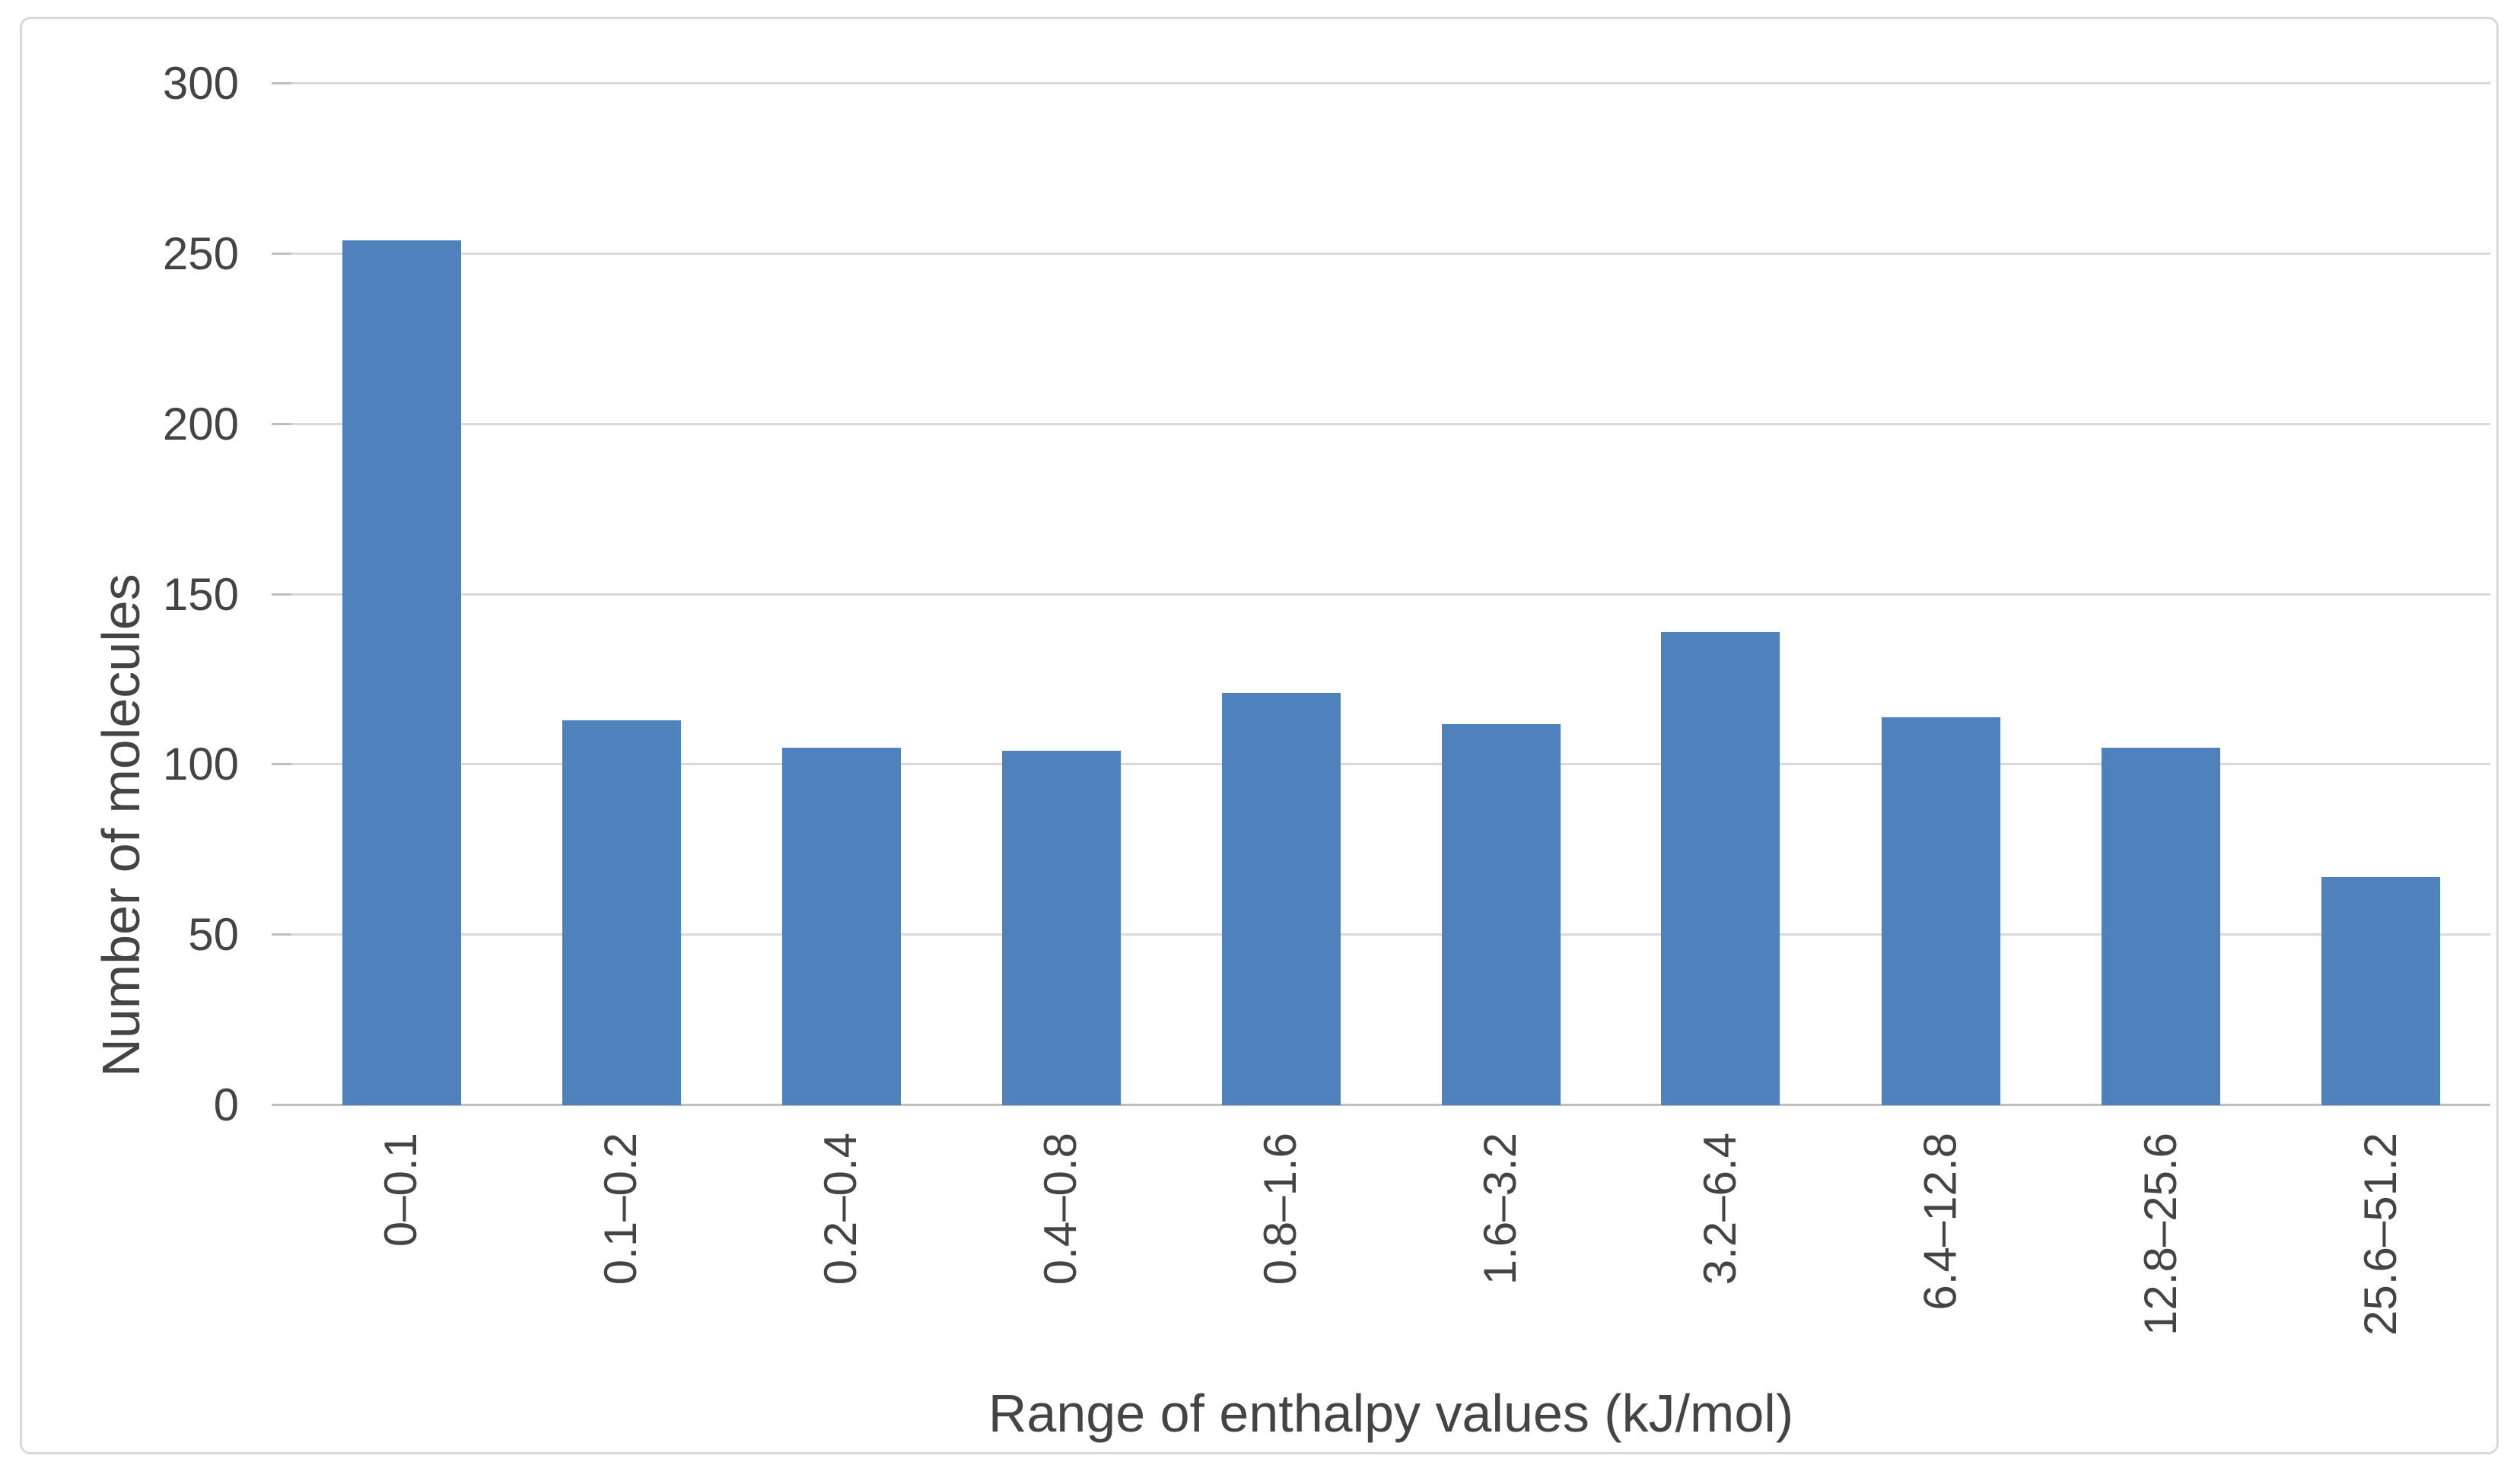 This screenshot has height=1481, width=2520. What do you see at coordinates (621, 1209) in the screenshot?
I see `x-tick-label-0.1–0.2: 0.1–0.2` at bounding box center [621, 1209].